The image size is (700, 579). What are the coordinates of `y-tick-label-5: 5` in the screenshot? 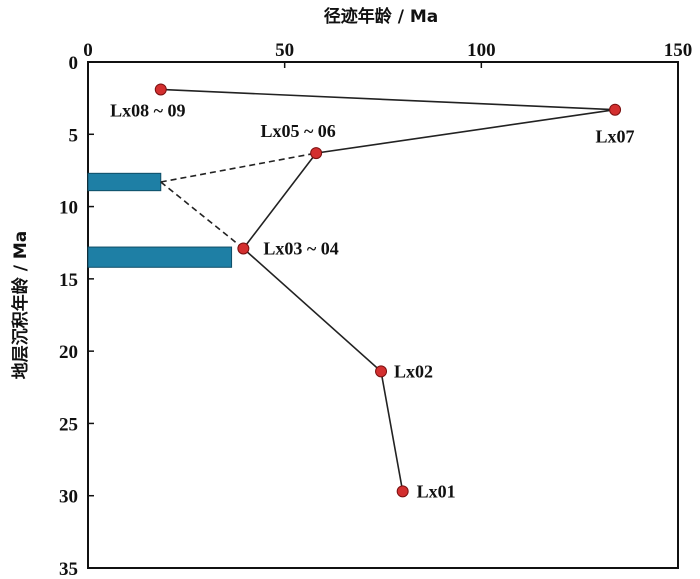 It's located at (74, 135).